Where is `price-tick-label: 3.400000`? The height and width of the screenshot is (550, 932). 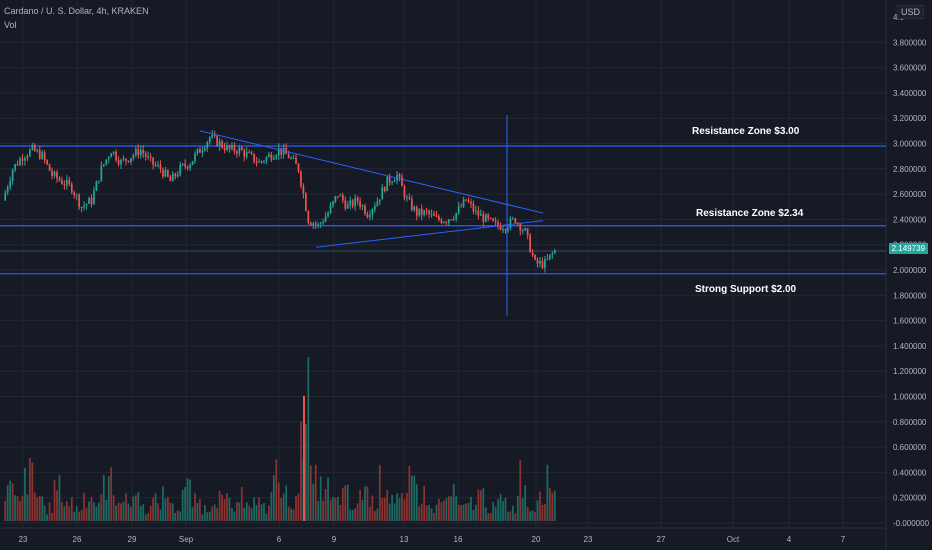
price-tick-label: 3.400000 is located at coordinates (910, 93).